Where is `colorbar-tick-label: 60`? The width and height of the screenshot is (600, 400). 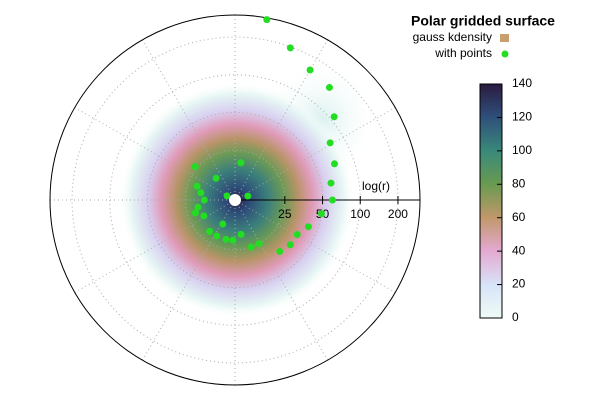
colorbar-tick-label: 60 is located at coordinates (519, 217).